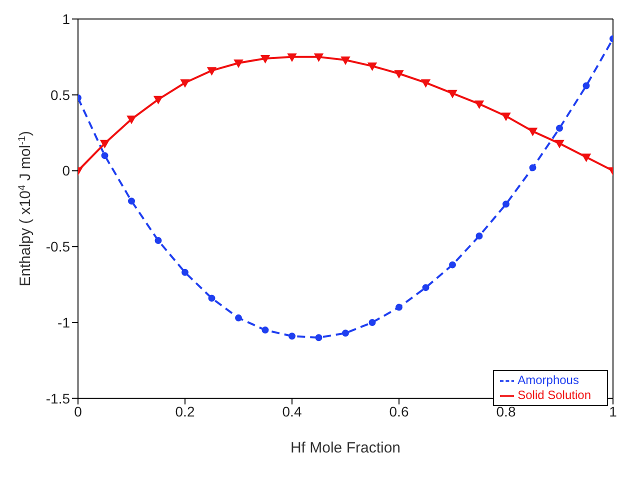 The width and height of the screenshot is (630, 502). I want to click on x-tick-label: 1, so click(613, 411).